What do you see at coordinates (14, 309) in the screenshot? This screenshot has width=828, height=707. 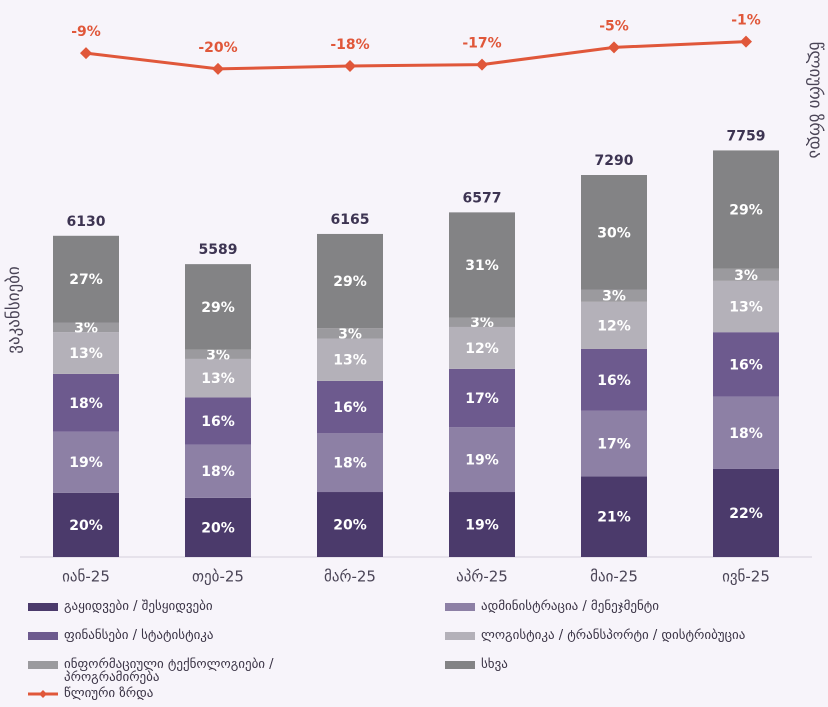 I see `y-axis-title: ვაკანსიები` at bounding box center [14, 309].